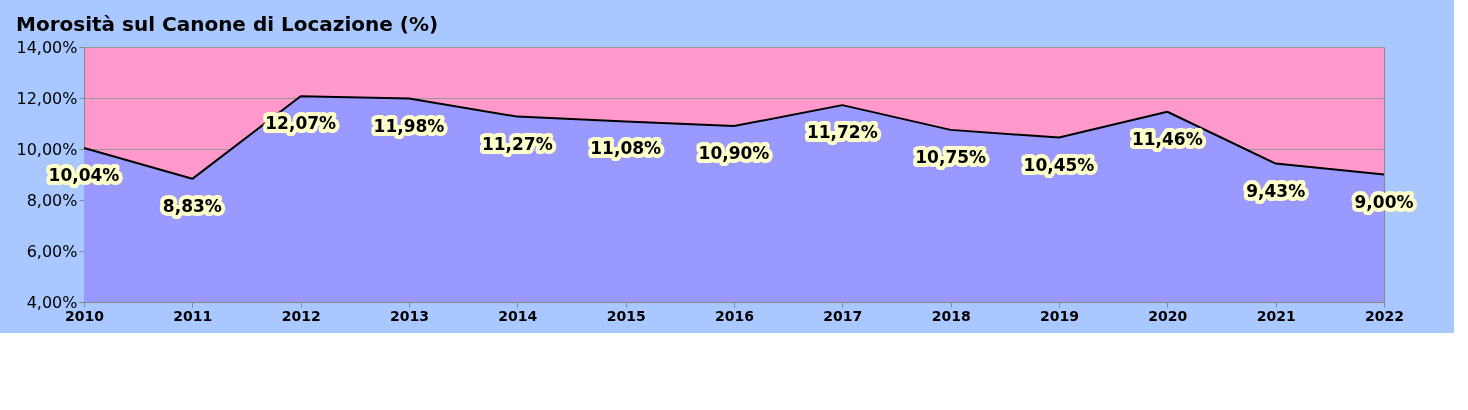  What do you see at coordinates (193, 315) in the screenshot?
I see `x-tick-label: 2011` at bounding box center [193, 315].